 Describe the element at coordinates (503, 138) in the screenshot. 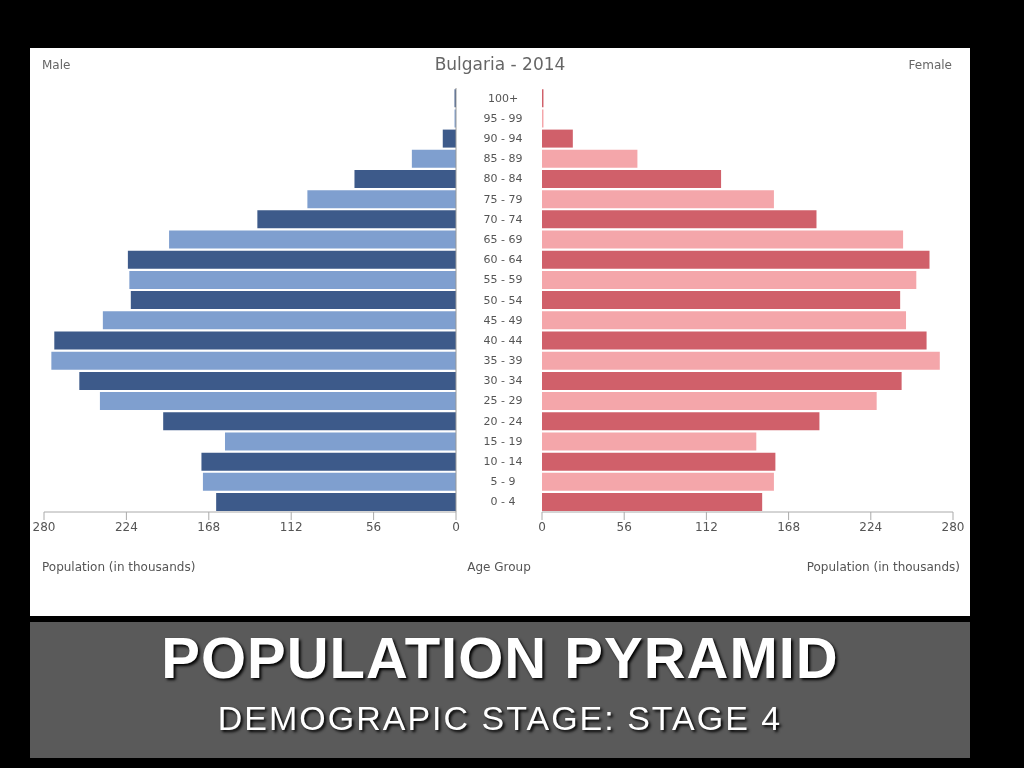

I see `y-tick-label: 90 - 94` at that location.